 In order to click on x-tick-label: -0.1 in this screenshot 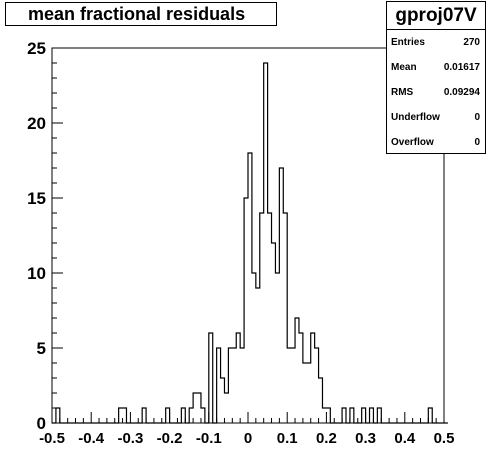, I will do `click(209, 438)`.